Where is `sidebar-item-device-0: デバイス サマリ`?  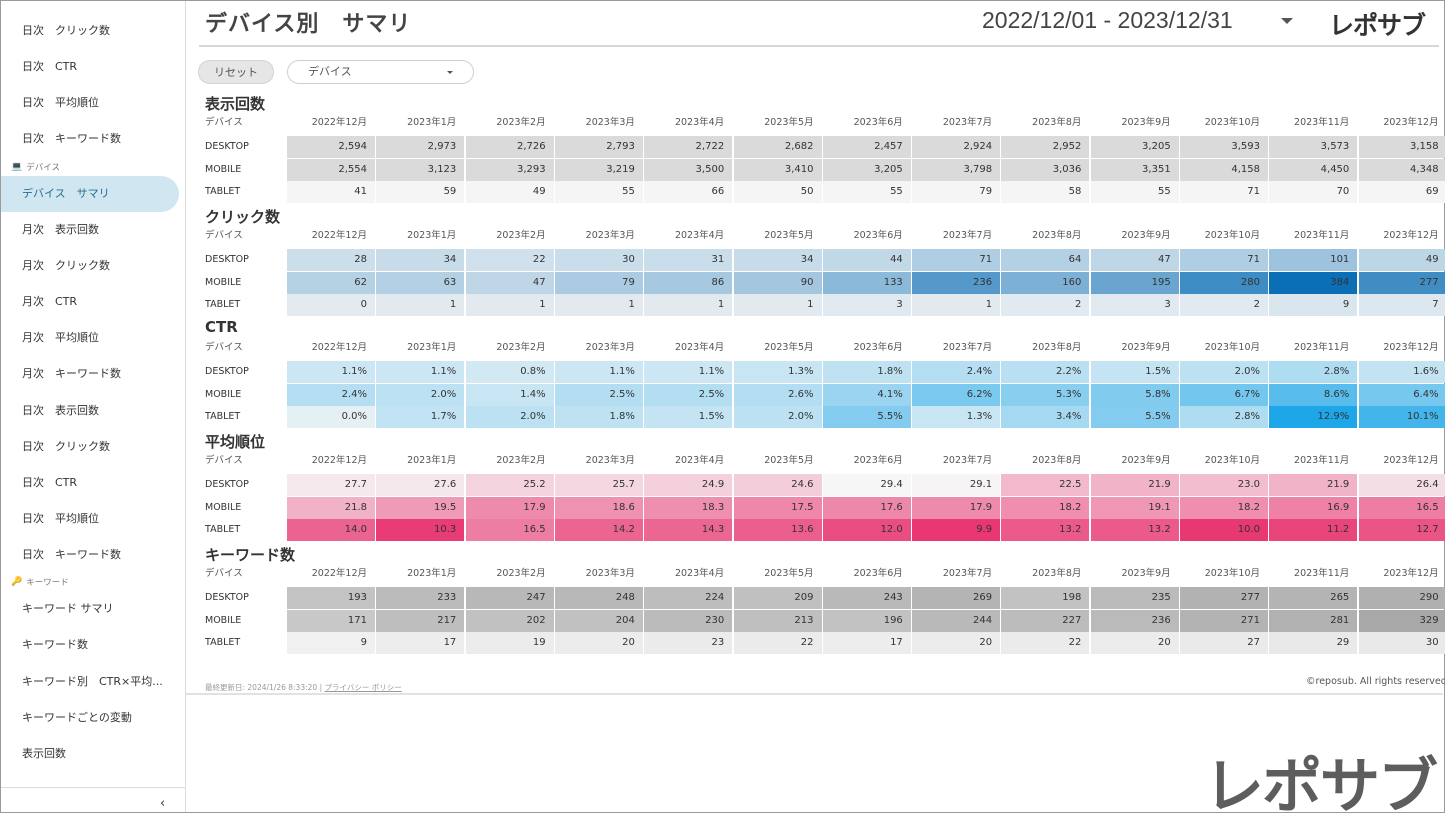
sidebar-item-device-0: デバイス サマリ is located at coordinates (90, 194).